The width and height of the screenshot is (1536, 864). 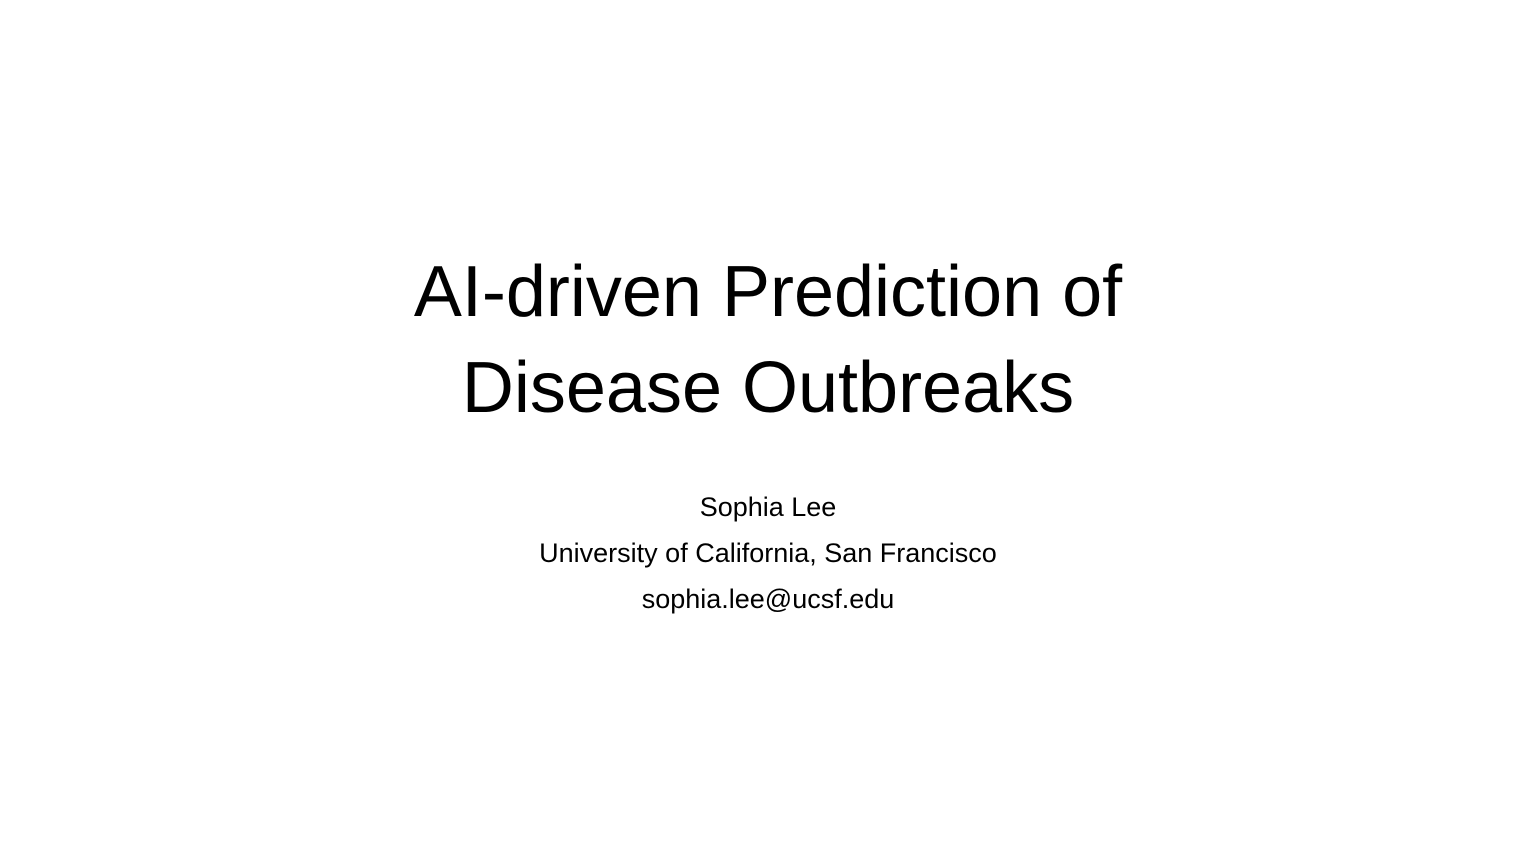 What do you see at coordinates (768, 388) in the screenshot?
I see `slide-title-line-2: Disease Outbreaks` at bounding box center [768, 388].